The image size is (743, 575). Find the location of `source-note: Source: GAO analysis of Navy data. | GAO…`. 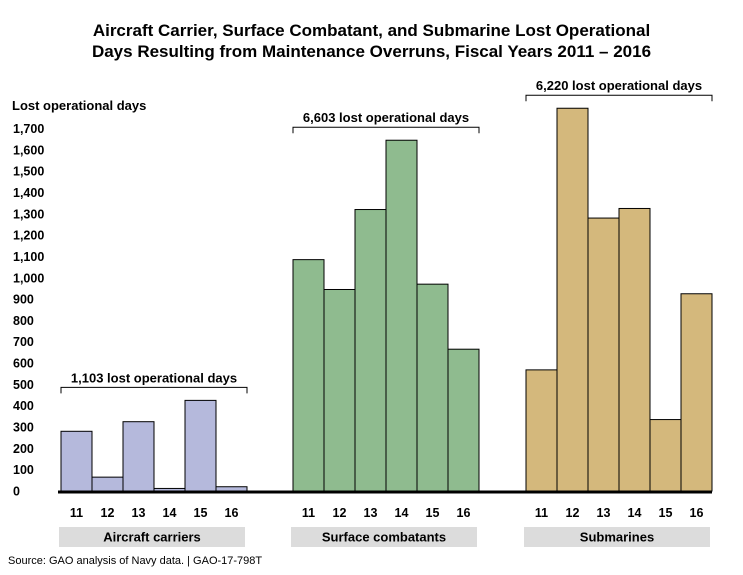

source-note: Source: GAO analysis of Navy data. | GAO… is located at coordinates (135, 561).